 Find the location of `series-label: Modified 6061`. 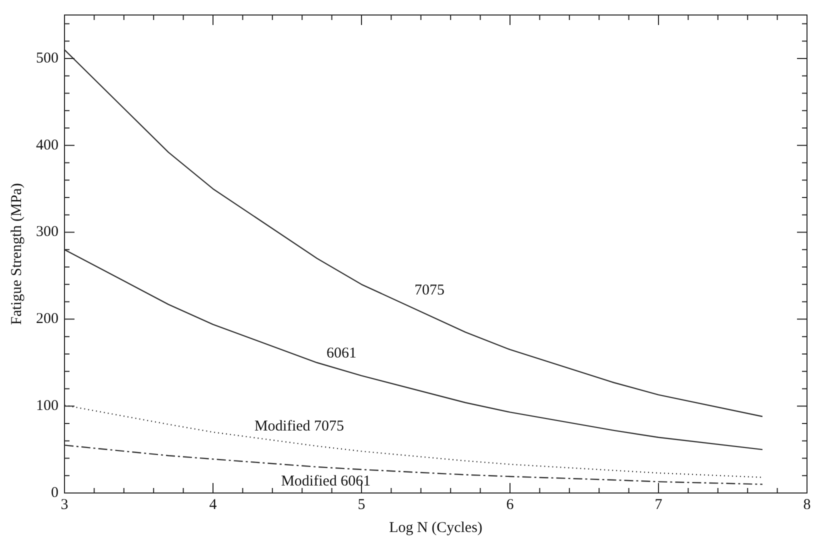

series-label: Modified 6061 is located at coordinates (326, 481).